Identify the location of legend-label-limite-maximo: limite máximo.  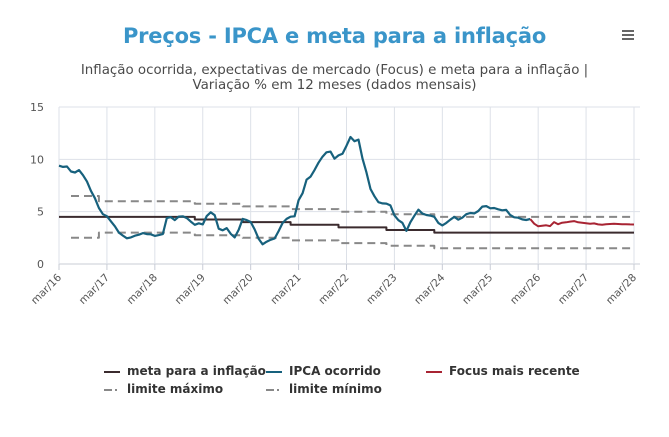
(175, 389).